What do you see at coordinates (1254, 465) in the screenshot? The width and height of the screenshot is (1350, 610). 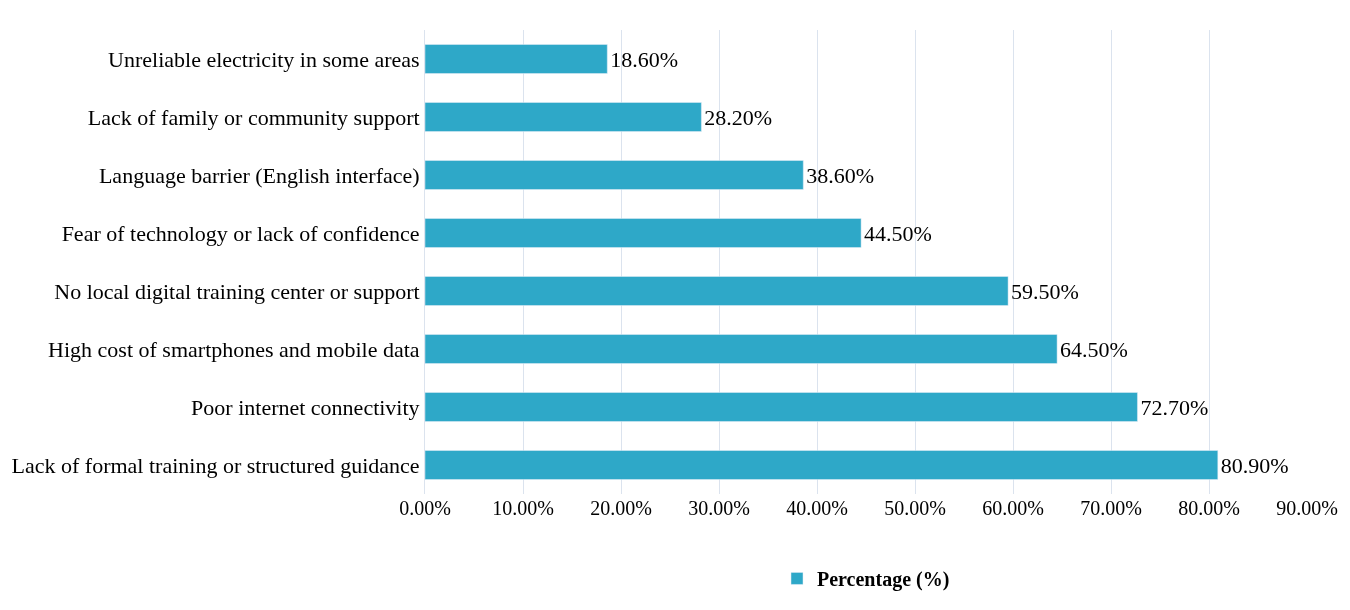 I see `data-label: 80.90%` at bounding box center [1254, 465].